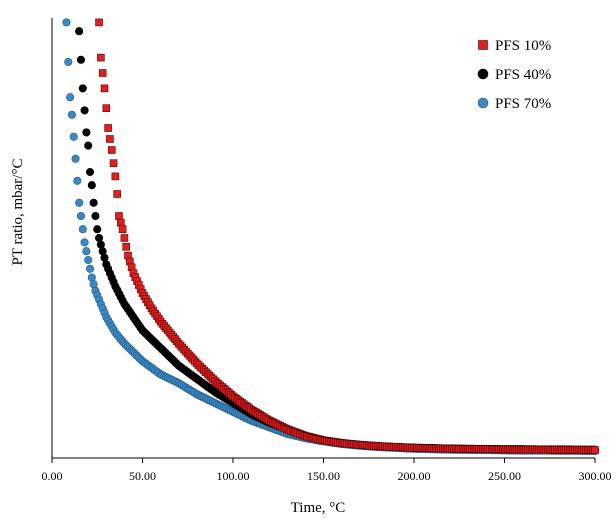  I want to click on legend-item: PFS 10%, so click(514, 46).